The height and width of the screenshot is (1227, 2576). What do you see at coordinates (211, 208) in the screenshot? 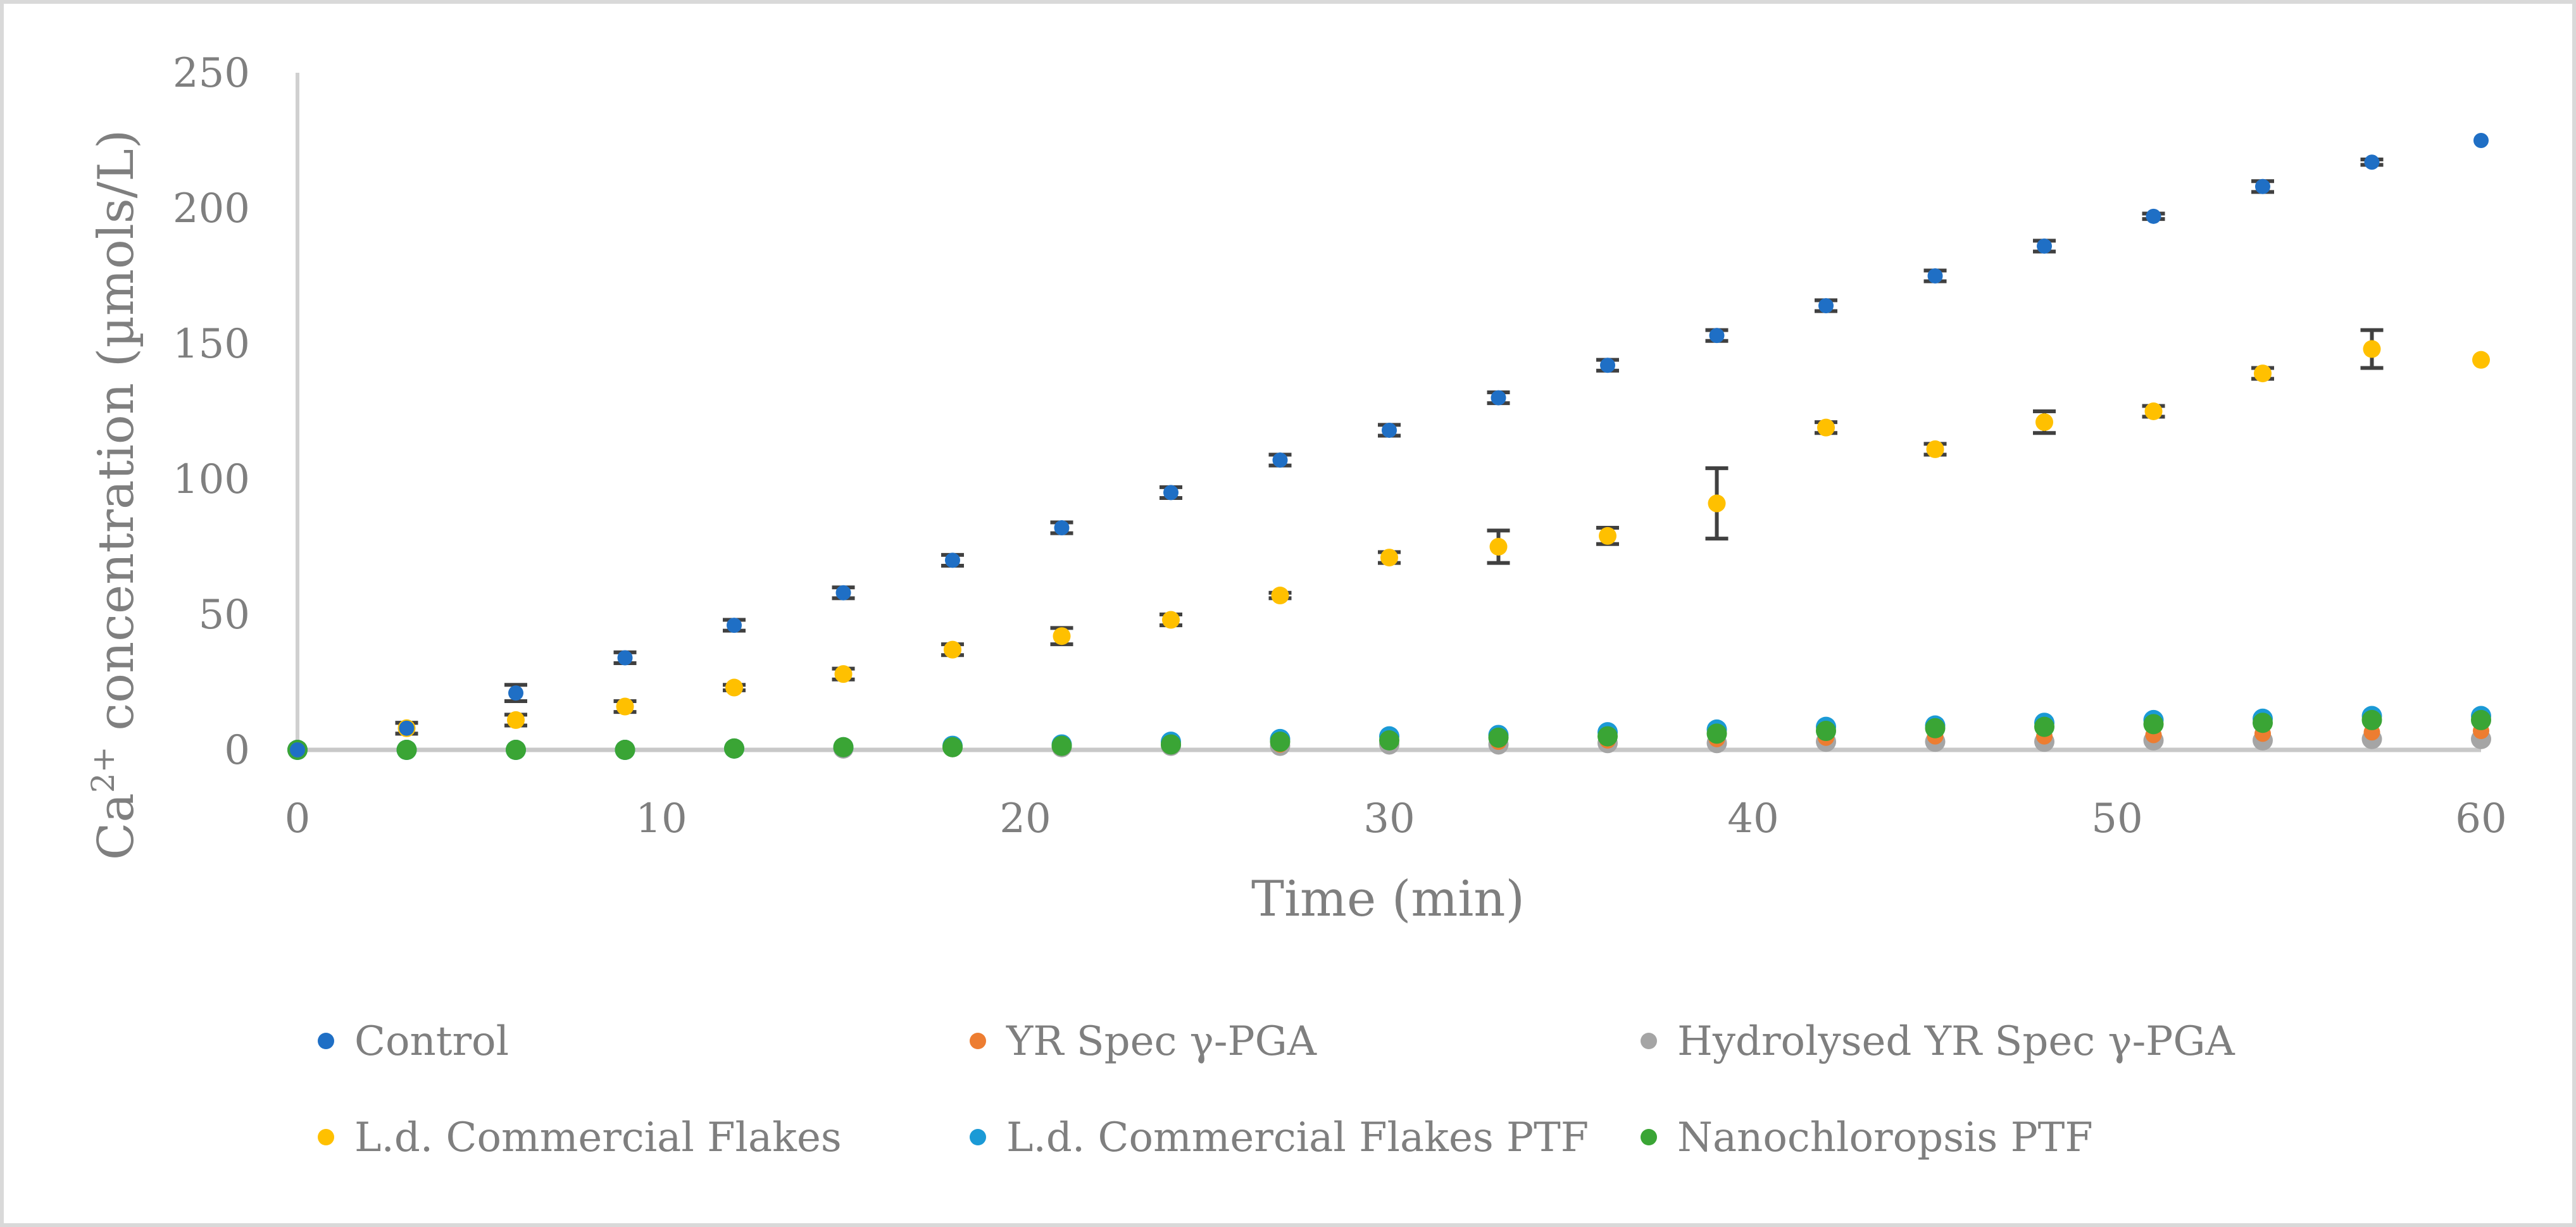
I see `y-tick-label: 200` at bounding box center [211, 208].